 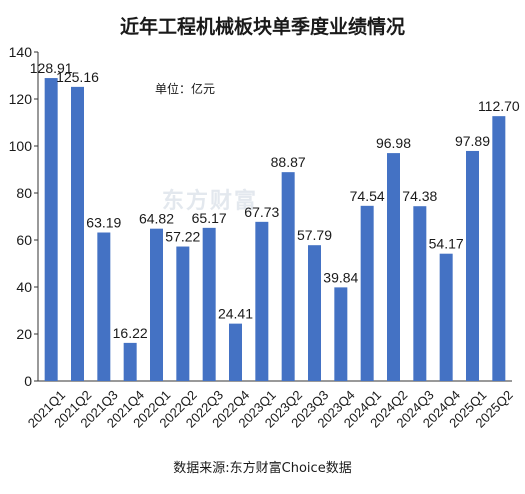 I want to click on y-tick-label: 80, so click(x=24, y=193).